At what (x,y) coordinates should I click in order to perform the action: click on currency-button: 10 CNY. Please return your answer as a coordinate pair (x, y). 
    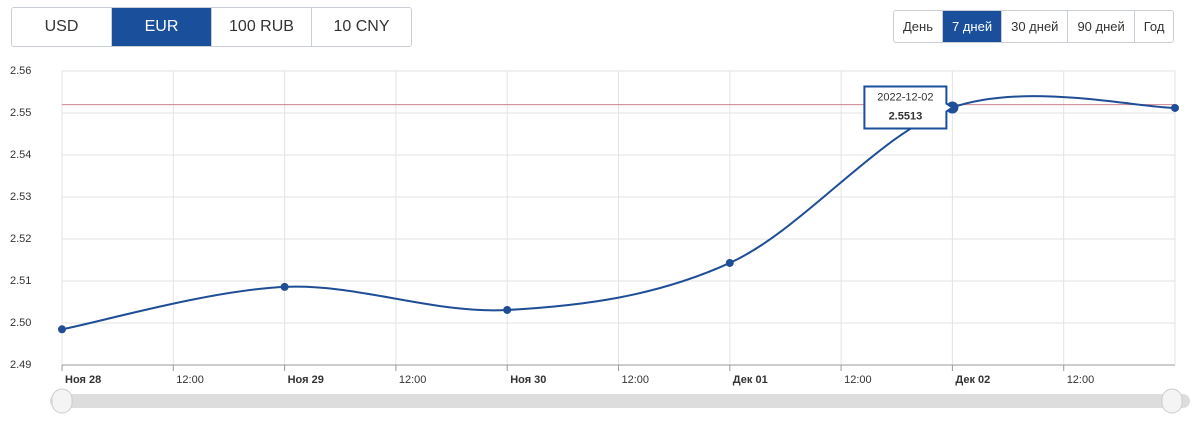
    Looking at the image, I should click on (361, 27).